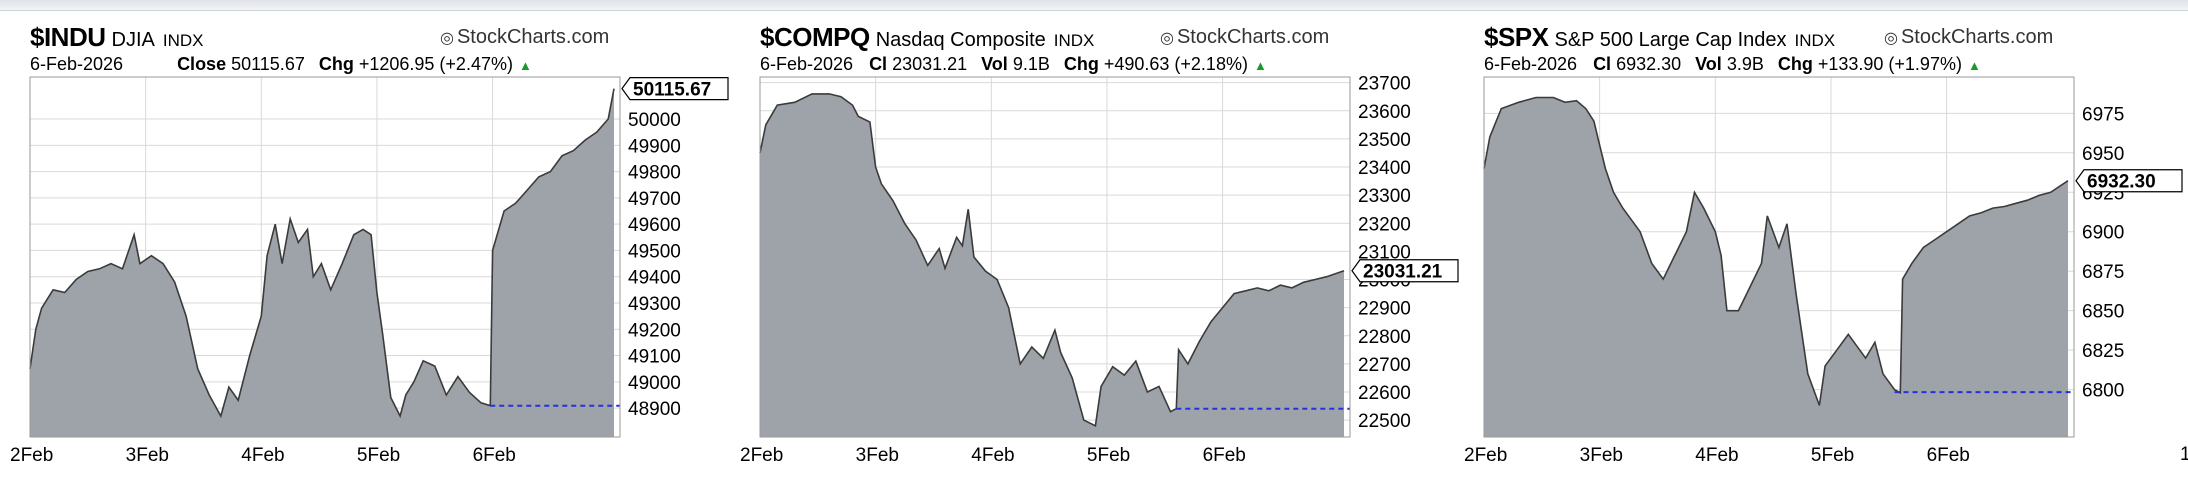  I want to click on y-tick-label: 6800, so click(2103, 391).